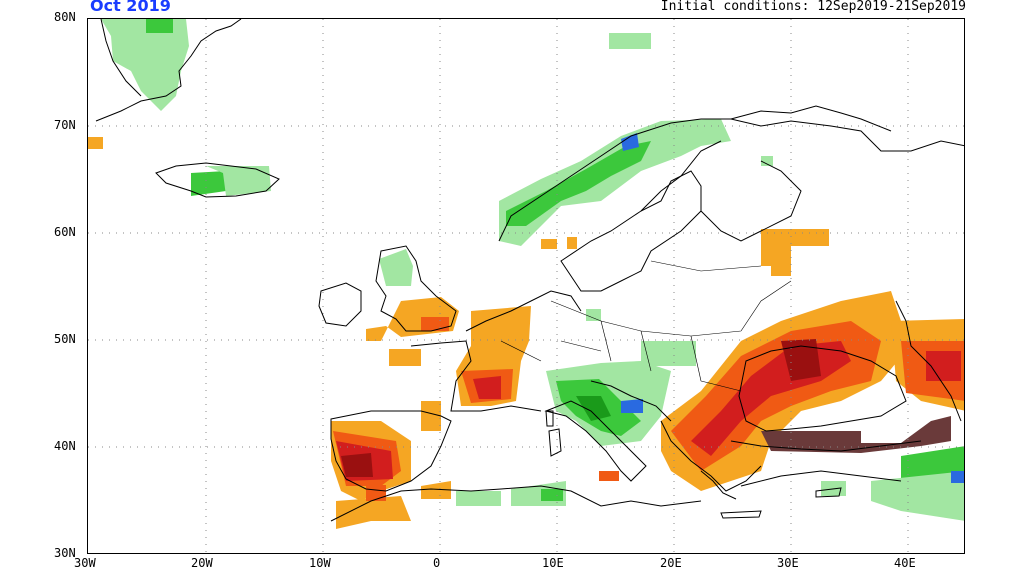  Describe the element at coordinates (145, 65) in the screenshot. I see `anomaly-patch-greenland` at that location.